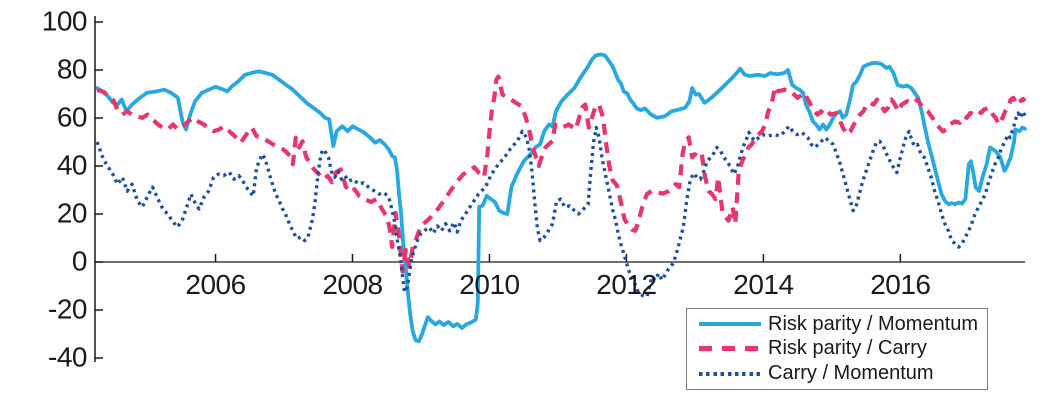 This screenshot has width=1052, height=411. What do you see at coordinates (730, 373) in the screenshot?
I see `legend-line-dotted-navy-icon` at bounding box center [730, 373].